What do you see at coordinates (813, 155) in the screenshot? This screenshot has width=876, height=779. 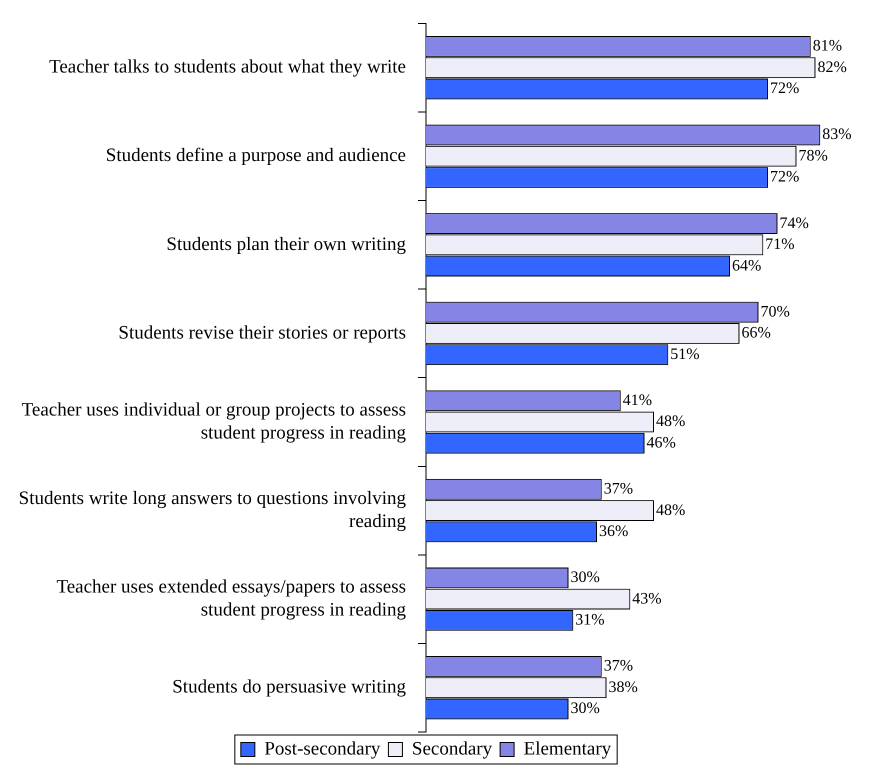 I see `data-label: 78%` at bounding box center [813, 155].